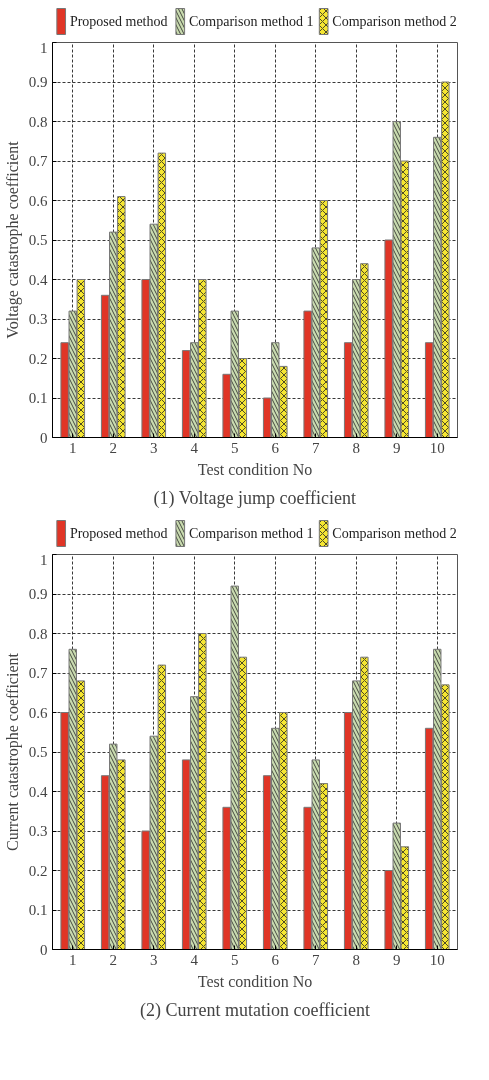 This screenshot has height=1080, width=489. What do you see at coordinates (255, 1010) in the screenshot?
I see `text: (2) Current mutation coefficient` at bounding box center [255, 1010].